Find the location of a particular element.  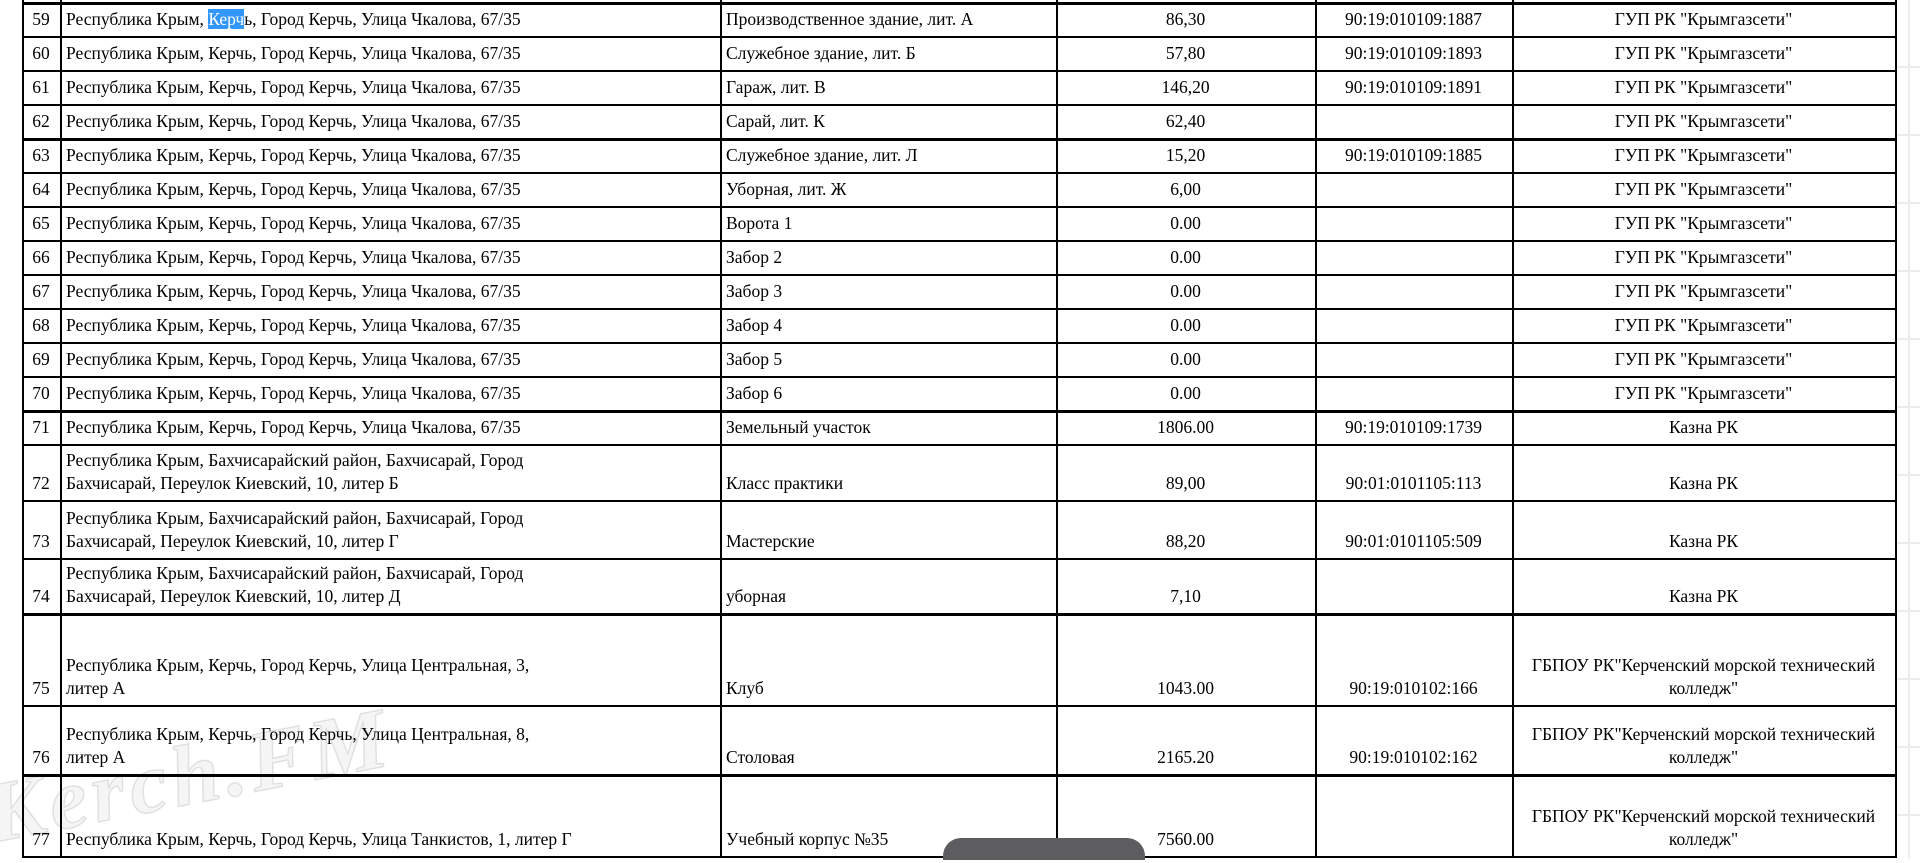

cell-area: 15,20 is located at coordinates (1186, 156).